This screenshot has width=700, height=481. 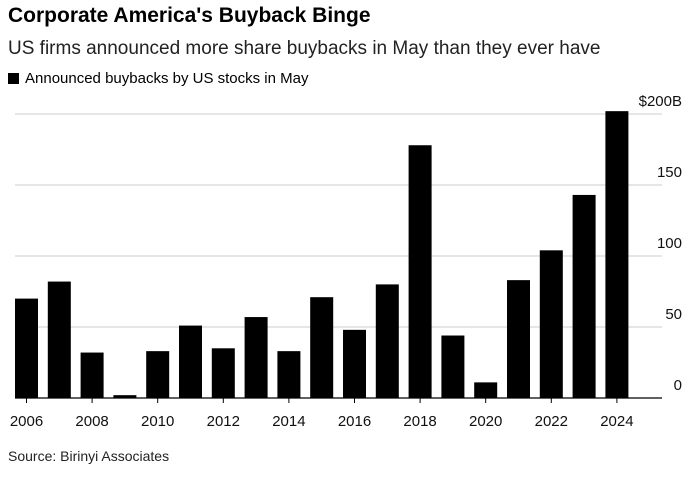 I want to click on bar-2015, so click(x=322, y=347).